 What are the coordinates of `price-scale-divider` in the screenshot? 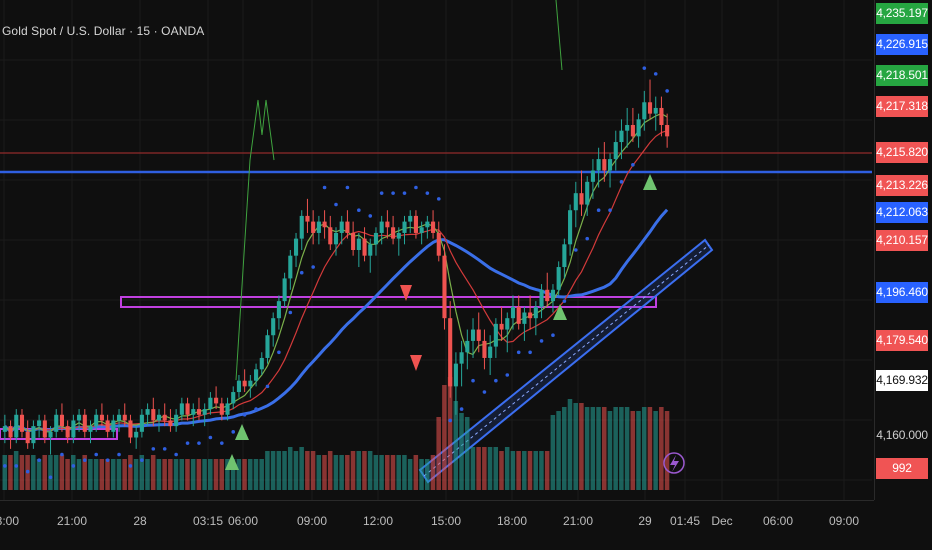 It's located at (874, 250).